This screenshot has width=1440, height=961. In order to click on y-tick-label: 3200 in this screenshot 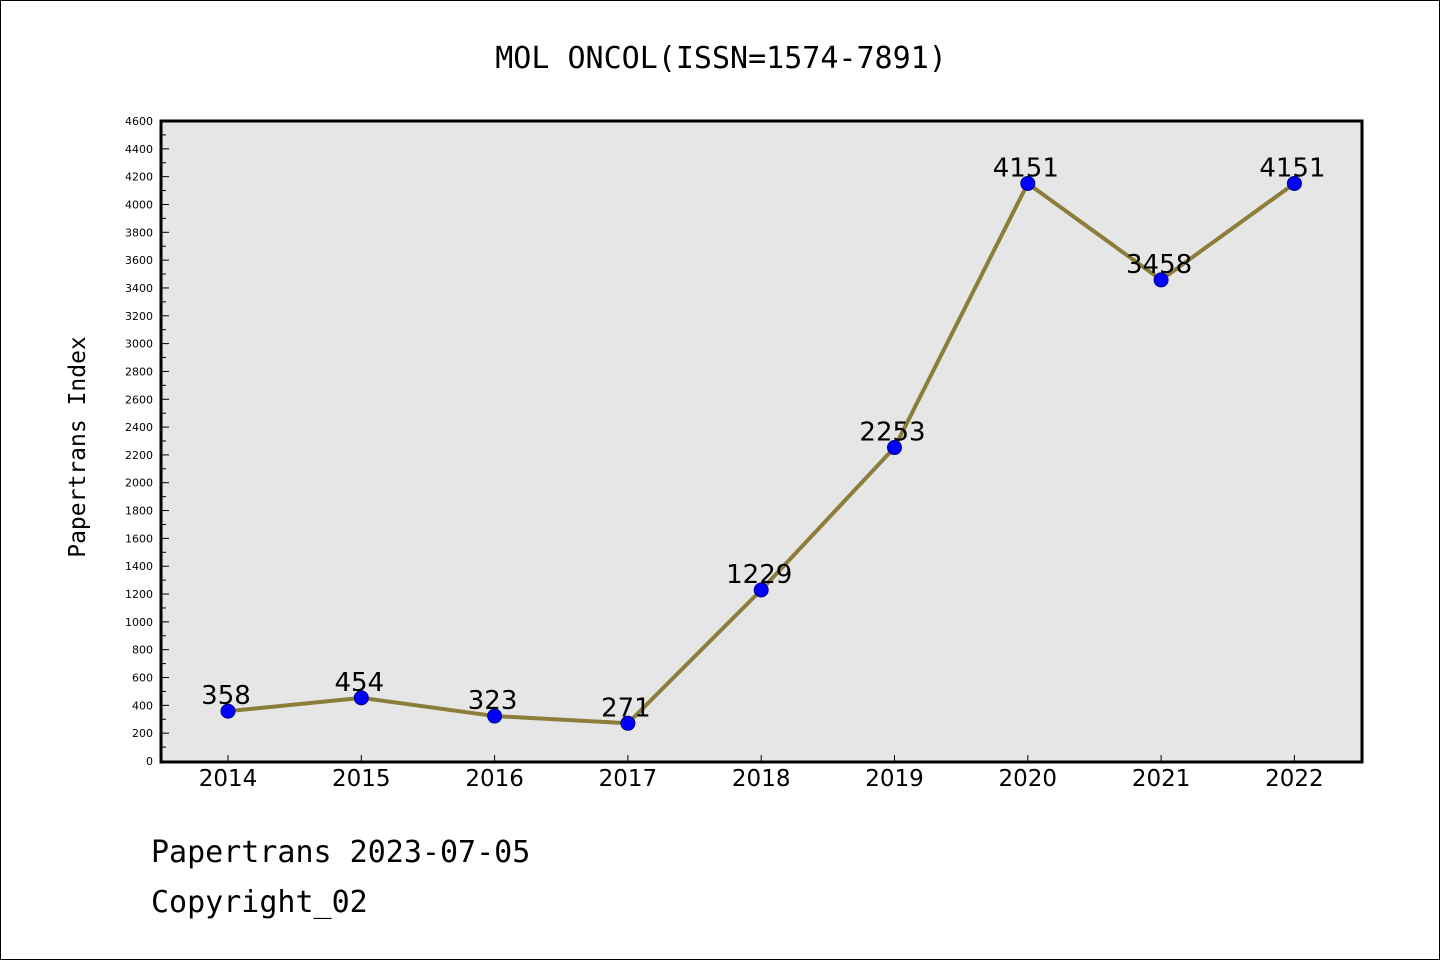, I will do `click(139, 316)`.